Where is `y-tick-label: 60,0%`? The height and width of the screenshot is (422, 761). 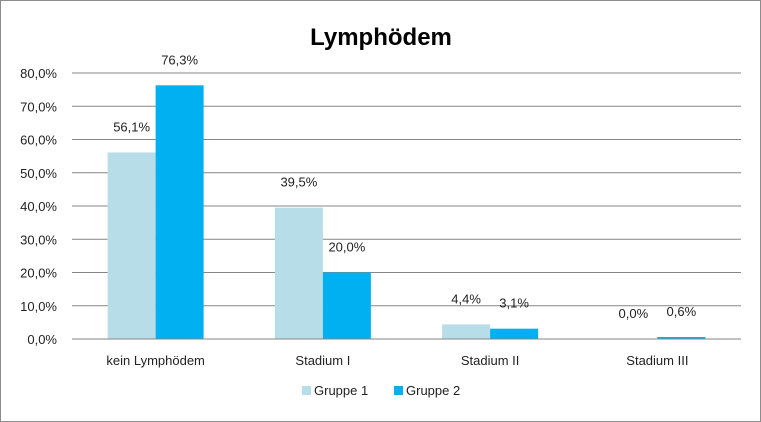
y-tick-label: 60,0% is located at coordinates (38, 140).